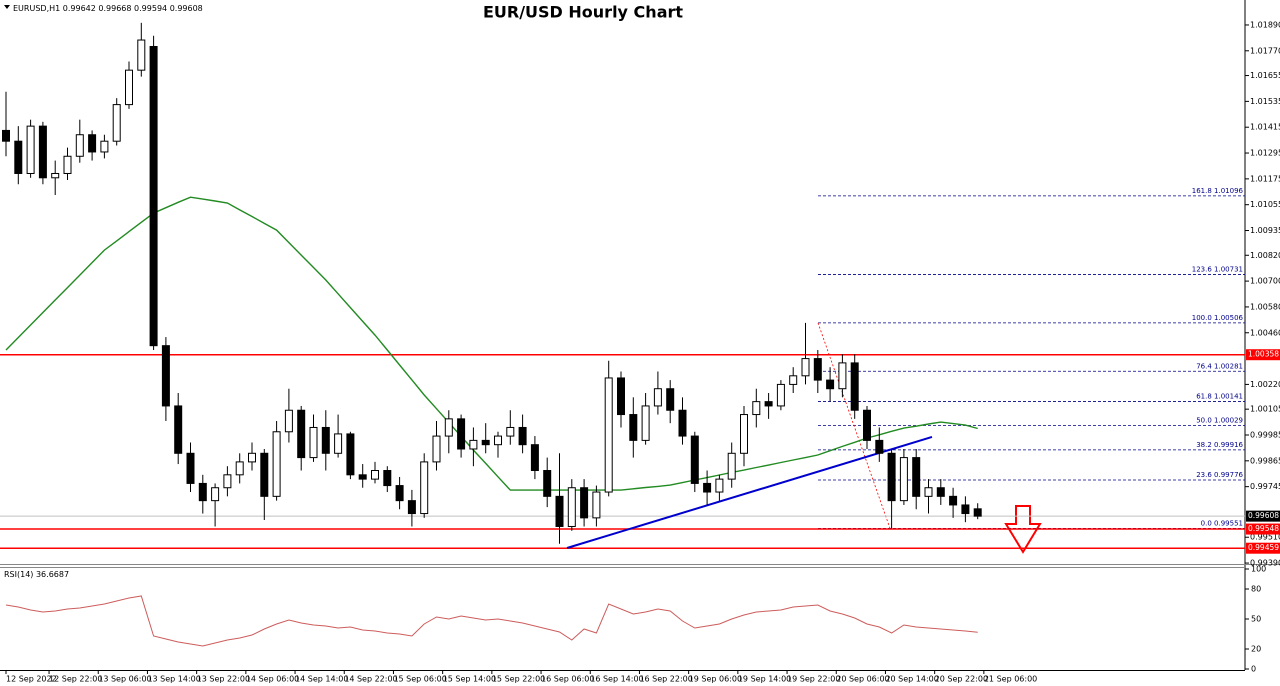 The height and width of the screenshot is (686, 1280). Describe the element at coordinates (173, 679) in the screenshot. I see `x-tick-label: 13 Sep 14:00` at that location.